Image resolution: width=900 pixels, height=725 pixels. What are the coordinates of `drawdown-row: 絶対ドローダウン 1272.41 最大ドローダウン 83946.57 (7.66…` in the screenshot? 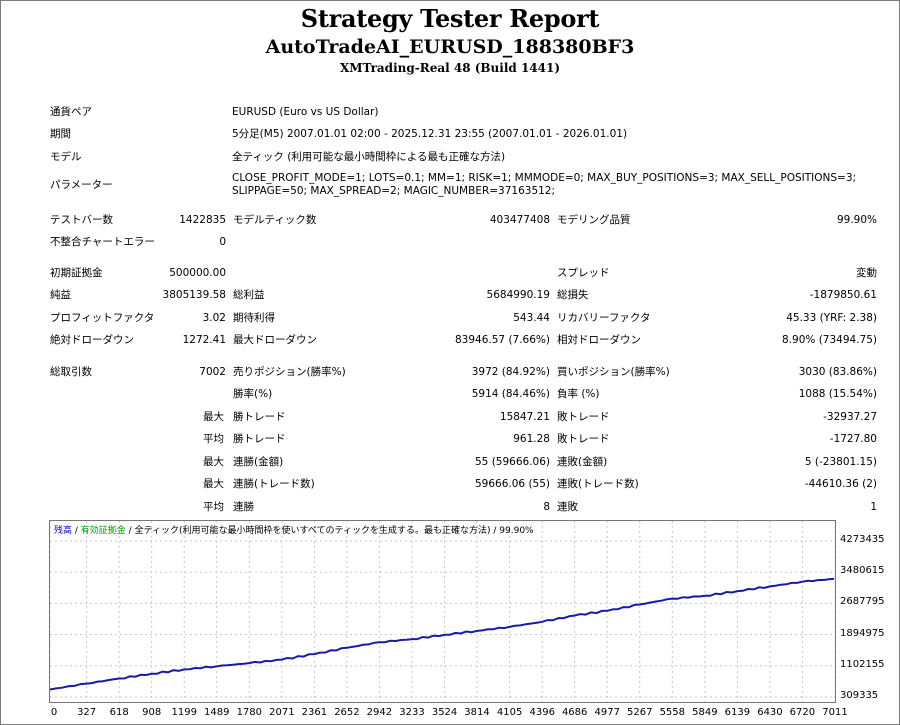 It's located at (450, 340).